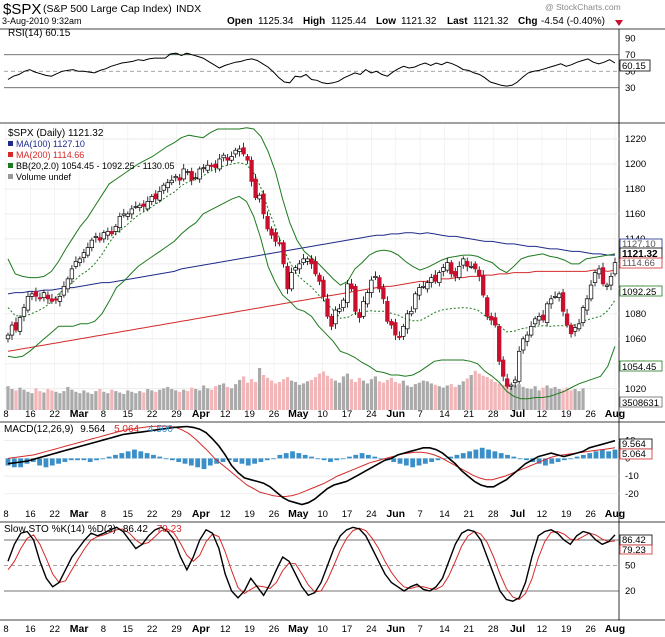 The image size is (665, 637). Describe the element at coordinates (128, 514) in the screenshot. I see `x-tick-label: 15` at that location.